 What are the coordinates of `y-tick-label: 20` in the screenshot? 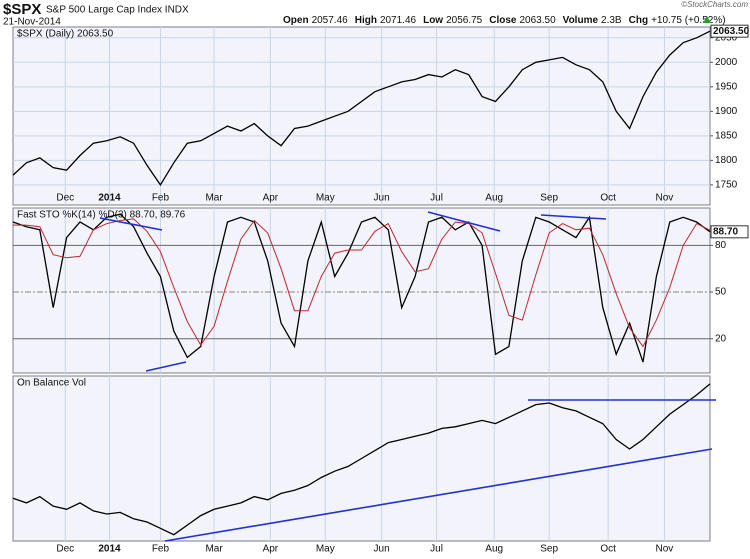 It's located at (721, 338).